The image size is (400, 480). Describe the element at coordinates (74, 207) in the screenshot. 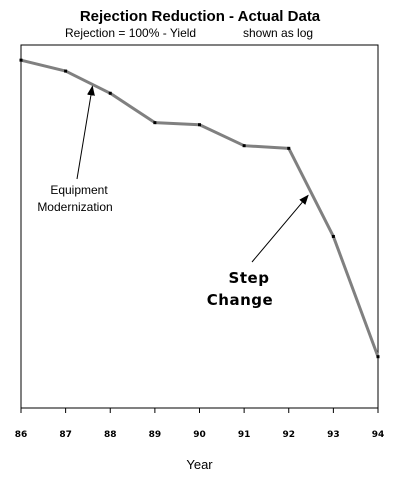

I see `annotation-equipment-line2: Modernization` at that location.